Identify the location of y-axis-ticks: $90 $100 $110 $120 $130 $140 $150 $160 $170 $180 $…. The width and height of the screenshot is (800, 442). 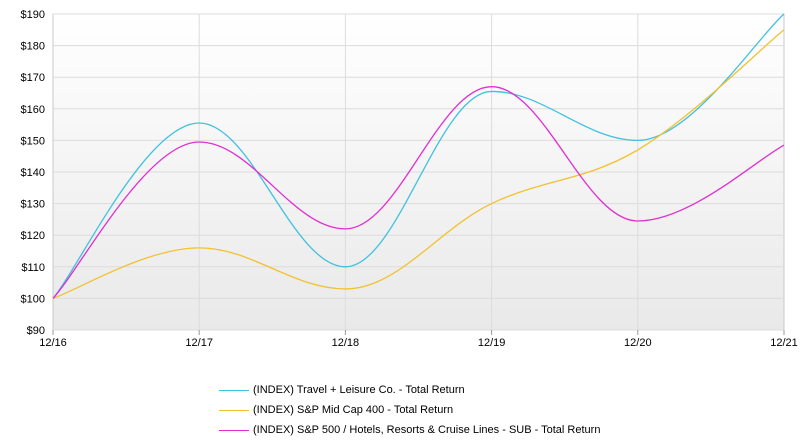
(33, 173).